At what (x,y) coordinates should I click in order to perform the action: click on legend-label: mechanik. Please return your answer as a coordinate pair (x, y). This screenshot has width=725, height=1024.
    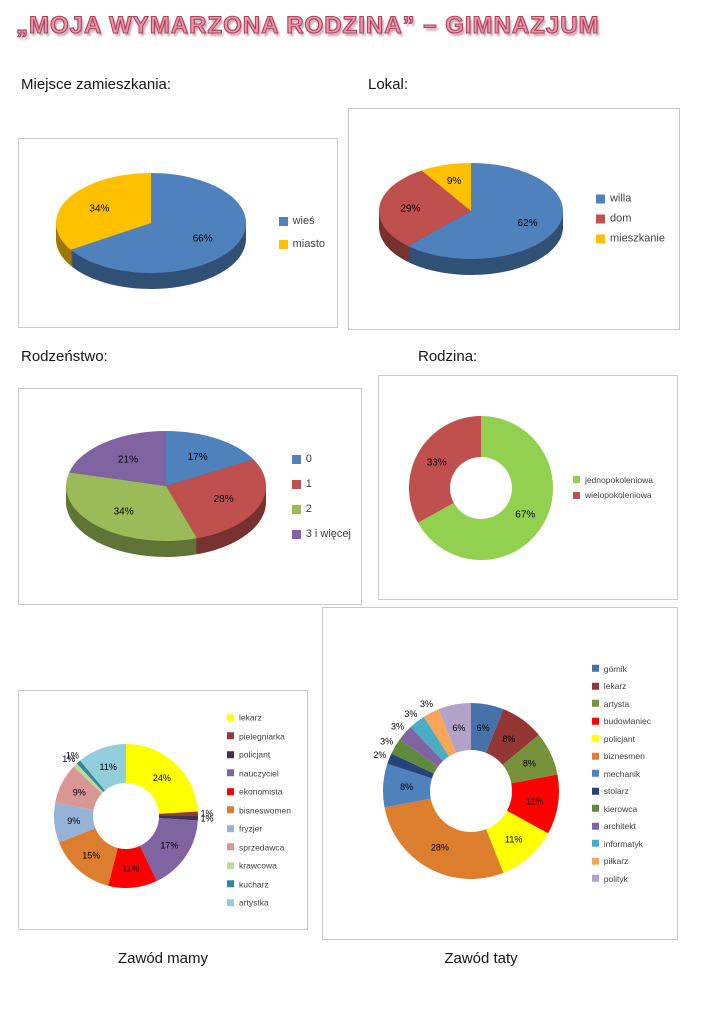
    Looking at the image, I should click on (622, 773).